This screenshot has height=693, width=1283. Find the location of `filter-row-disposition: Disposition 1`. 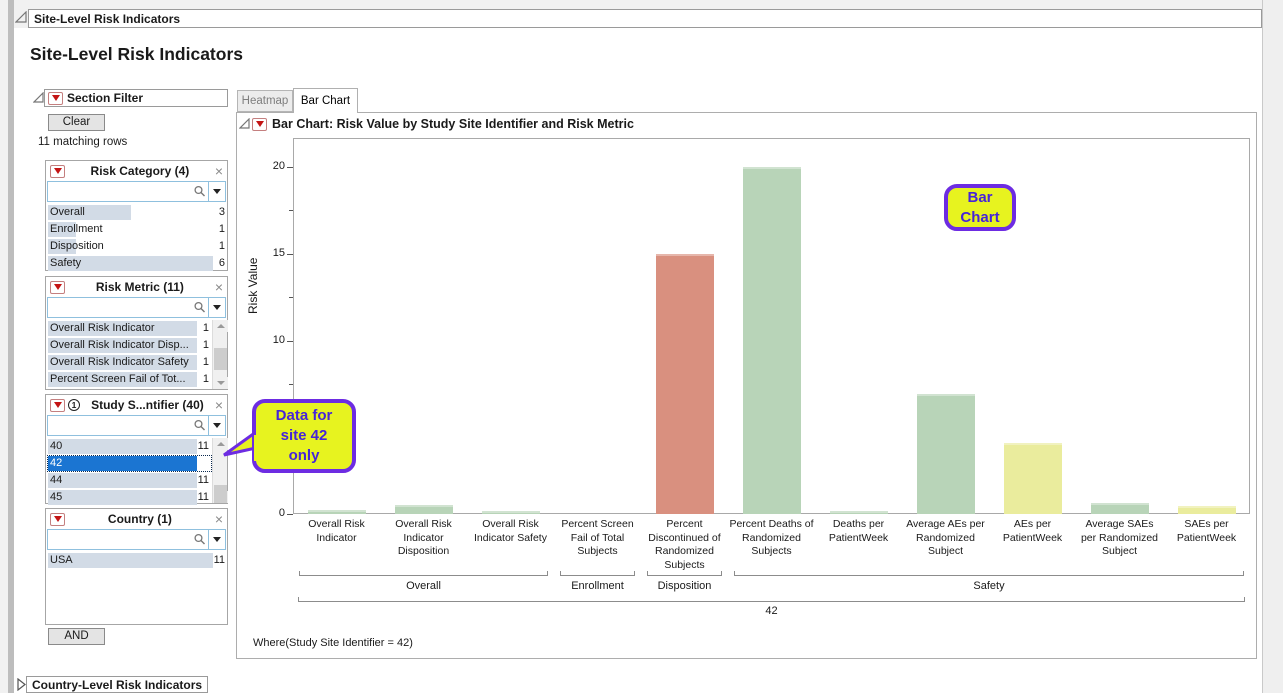

filter-row-disposition: Disposition 1 is located at coordinates (137, 246).